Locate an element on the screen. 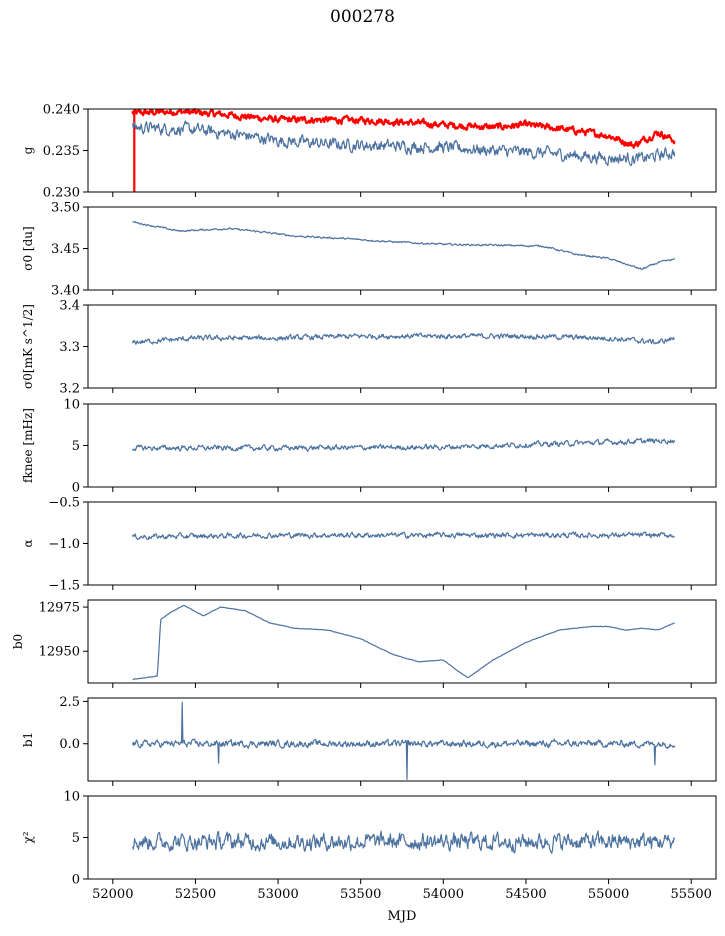 This screenshot has height=936, width=725. y-tick-label-panel-2: 3.45 is located at coordinates (65, 249).